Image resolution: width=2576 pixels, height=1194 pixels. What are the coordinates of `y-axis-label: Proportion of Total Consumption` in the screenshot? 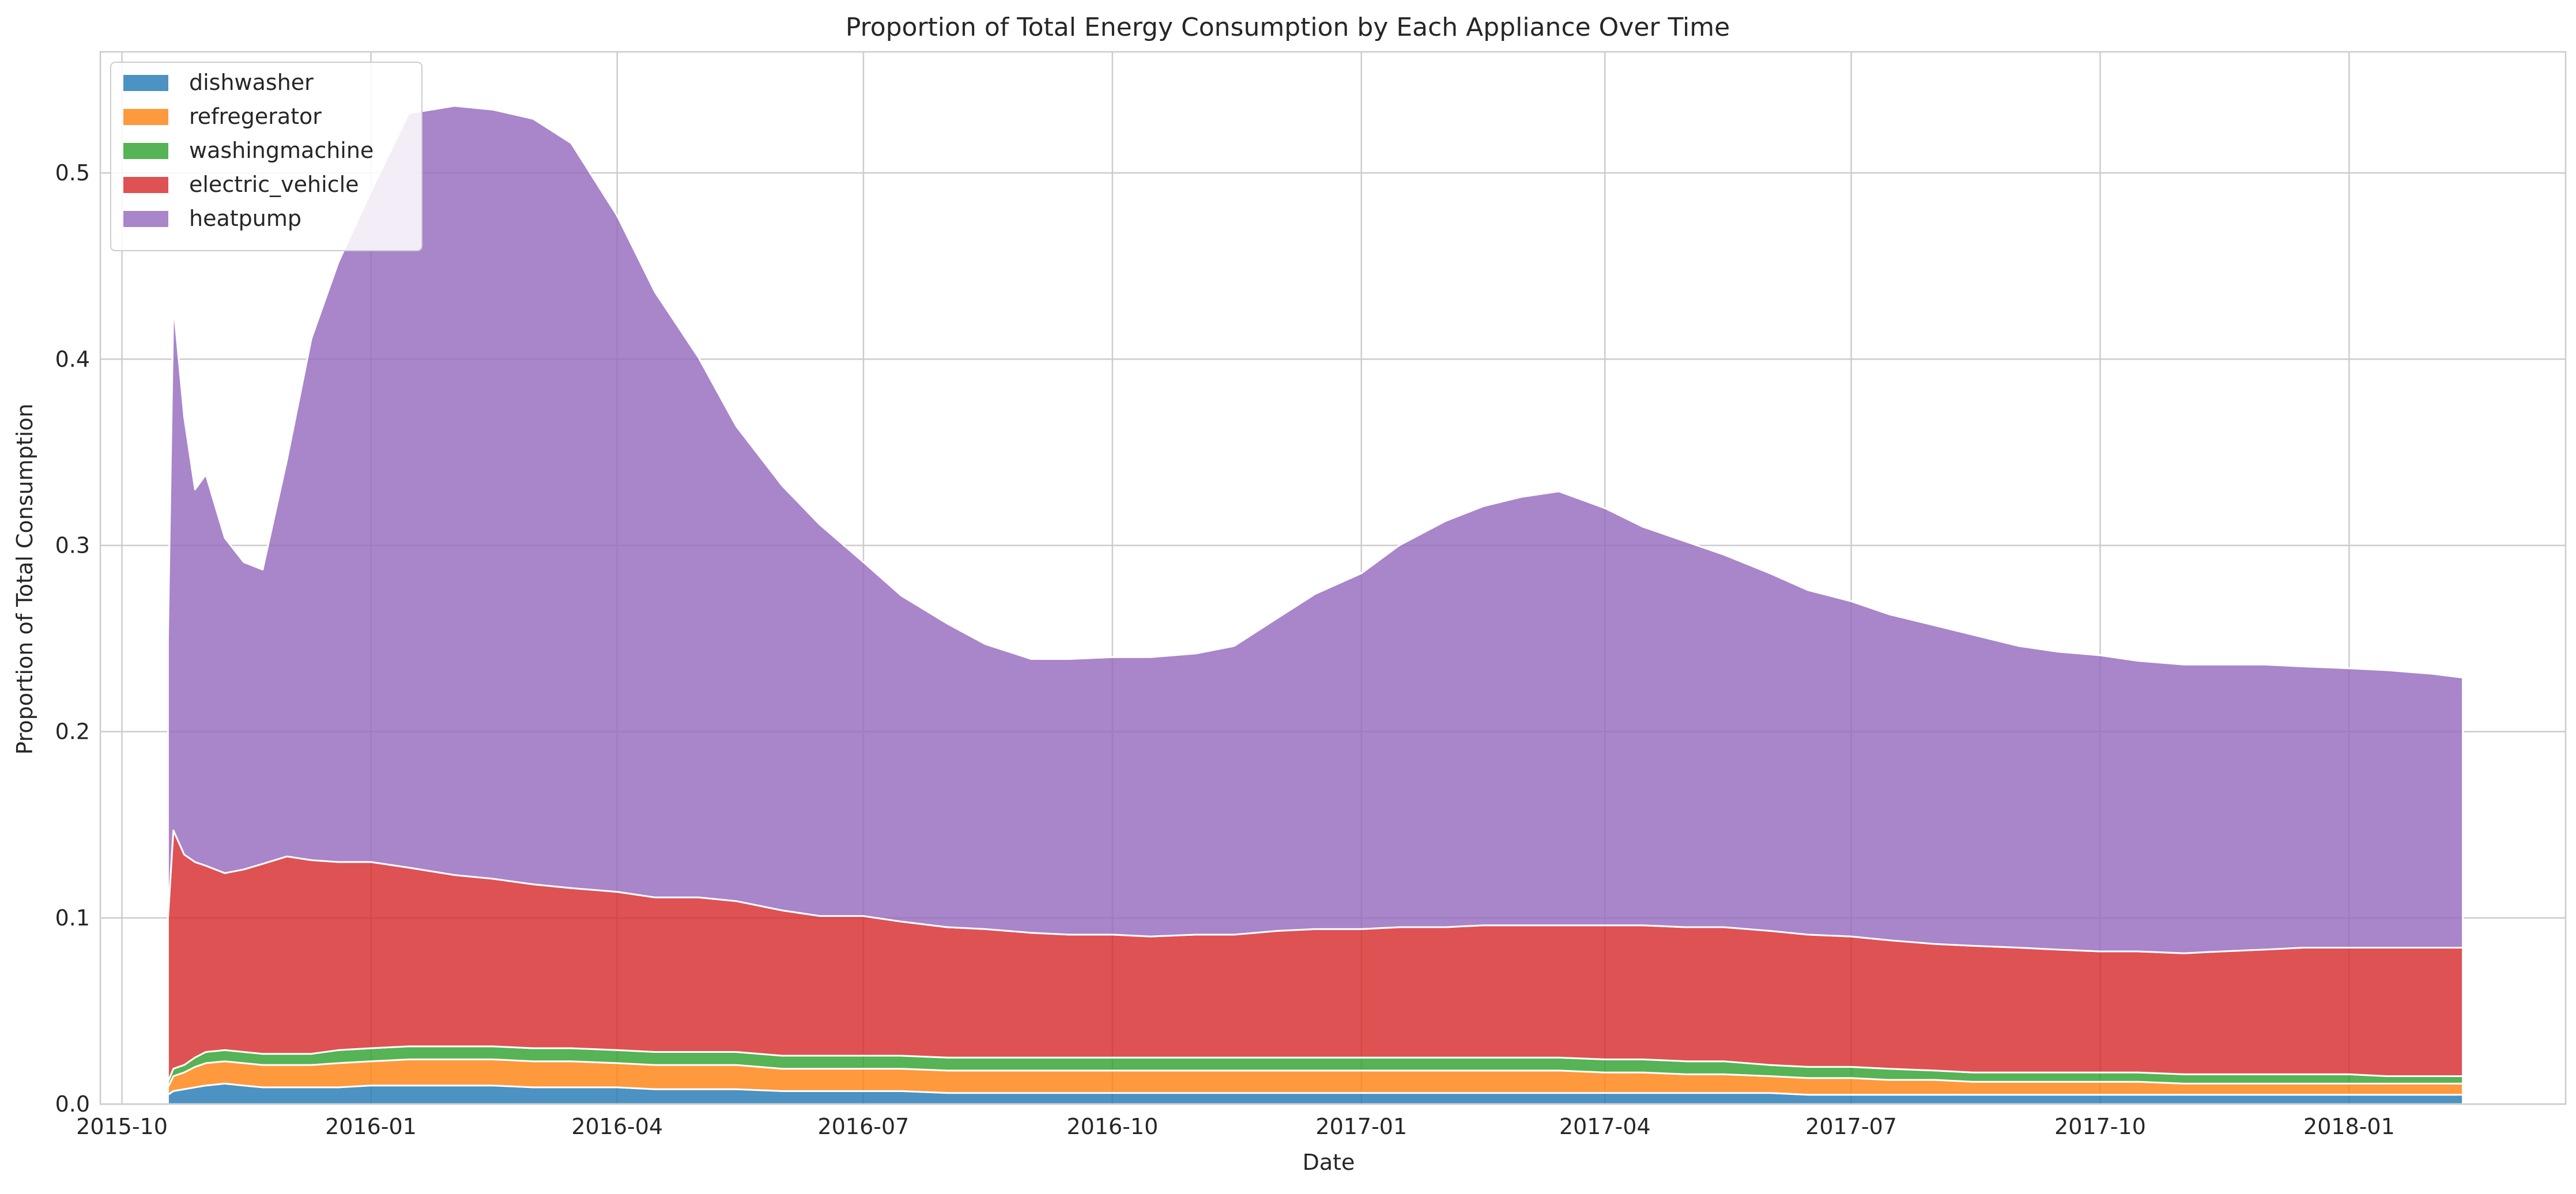 It's located at (24, 578).